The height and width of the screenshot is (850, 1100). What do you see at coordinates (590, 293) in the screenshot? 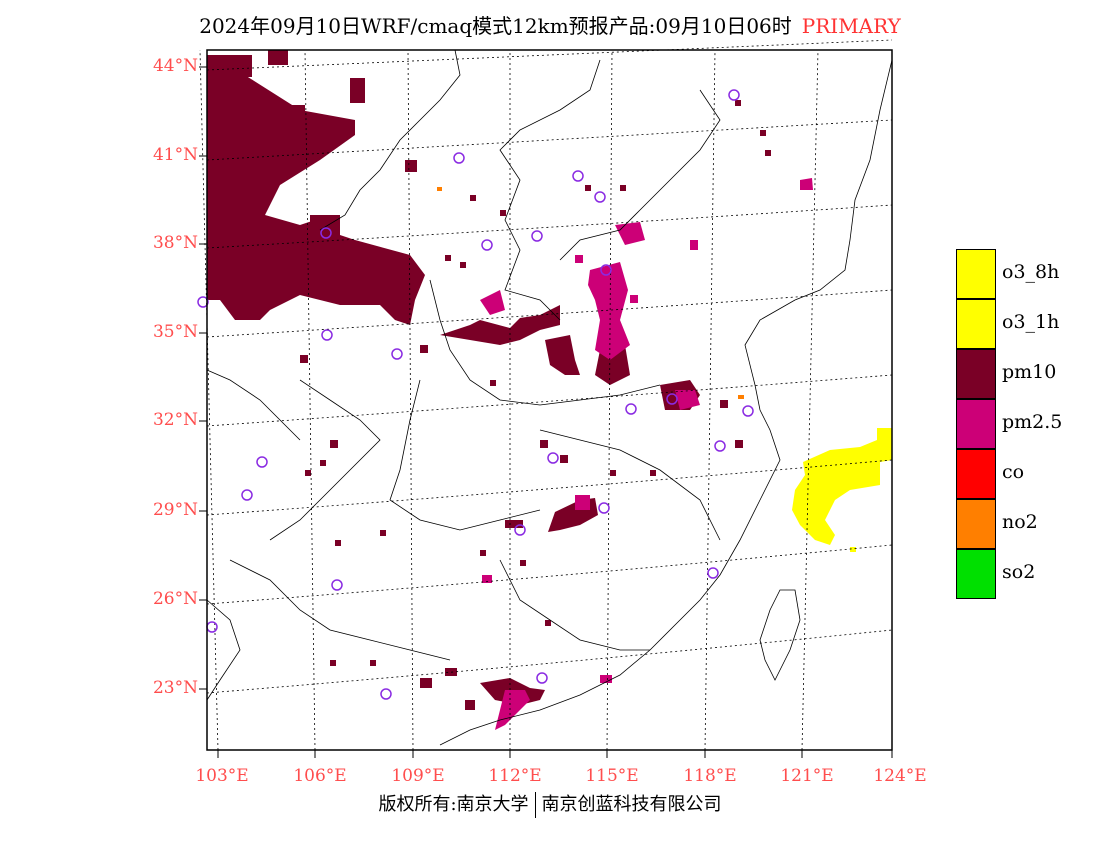
I see `no2-region` at bounding box center [590, 293].